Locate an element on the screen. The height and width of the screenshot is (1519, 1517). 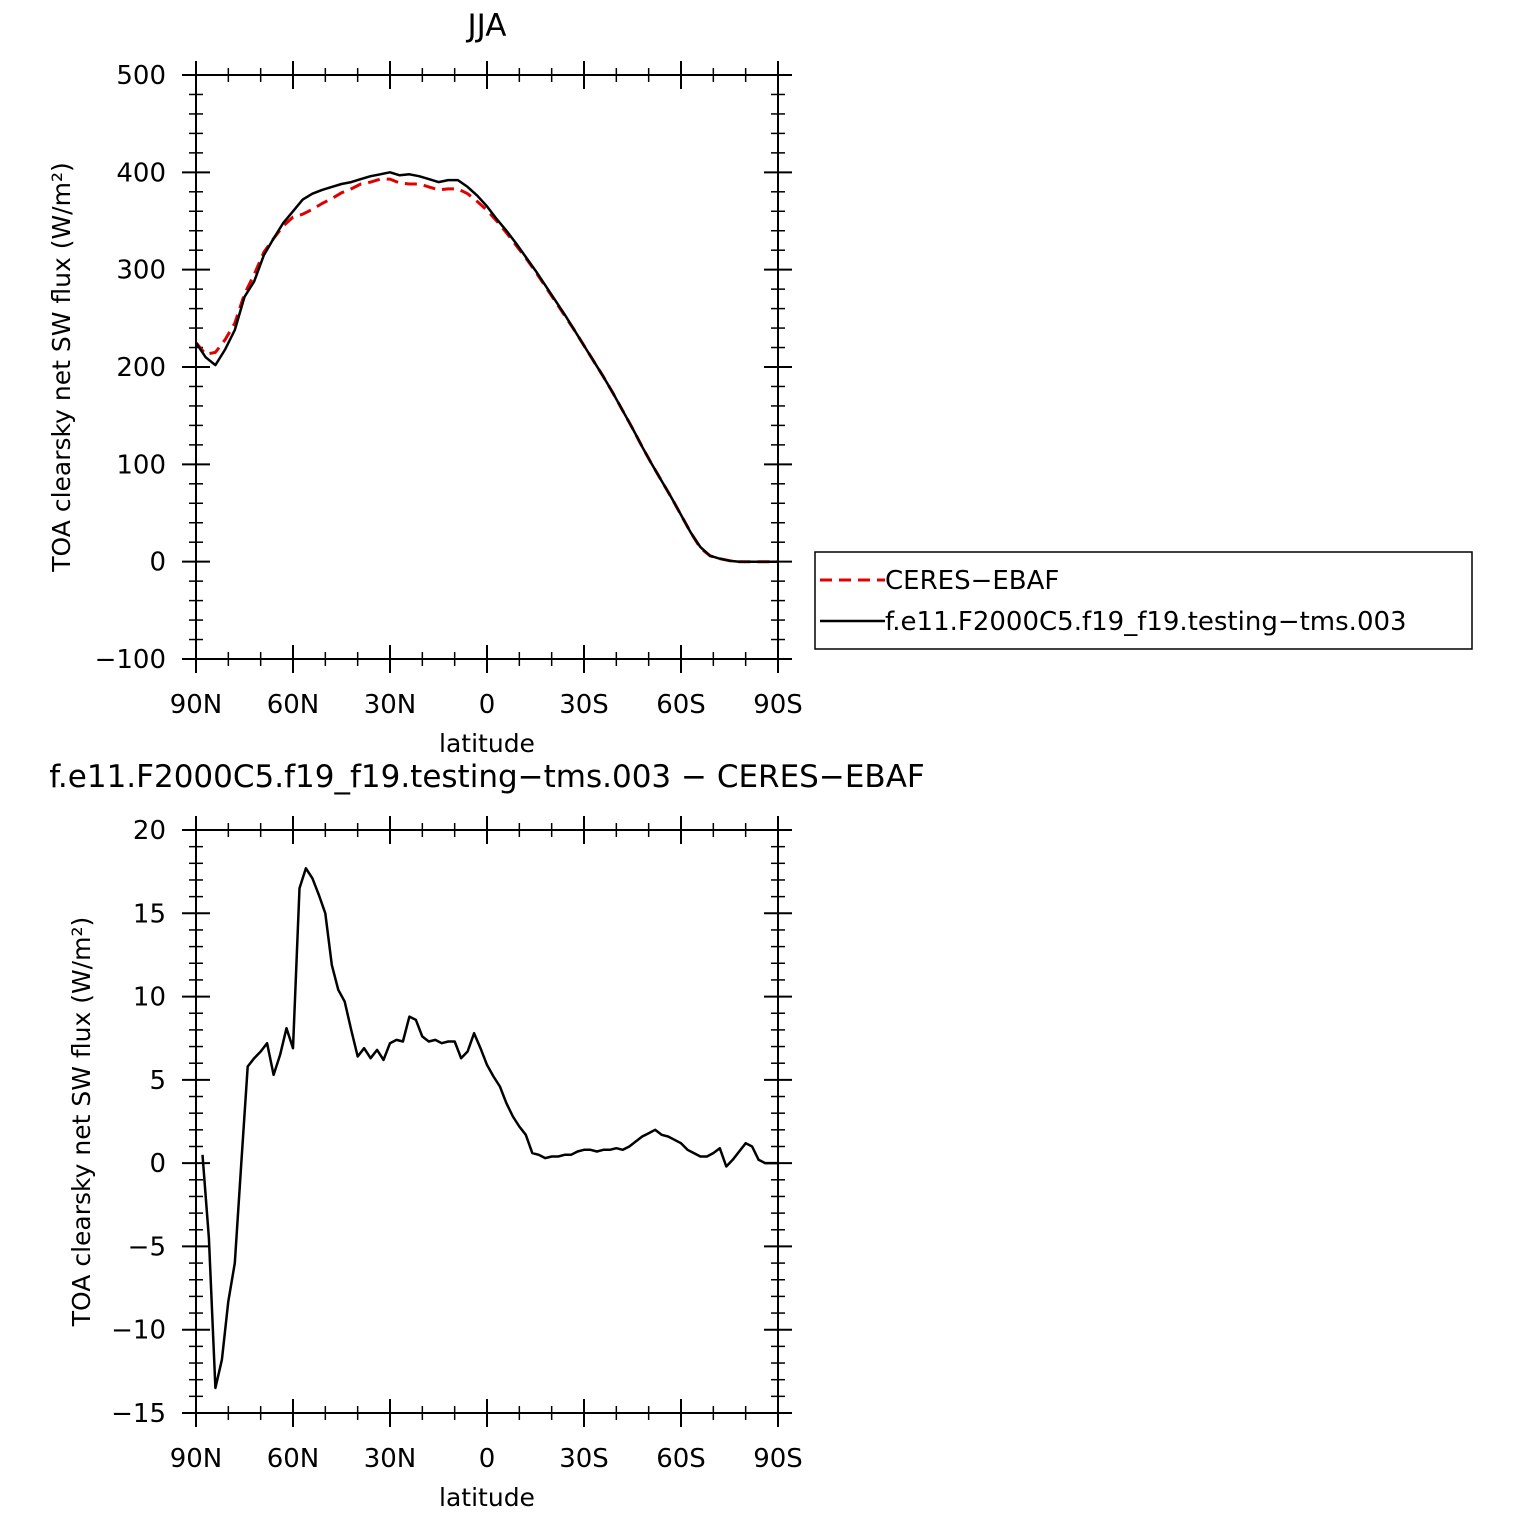
y-tick-label: 100 is located at coordinates (141, 465).